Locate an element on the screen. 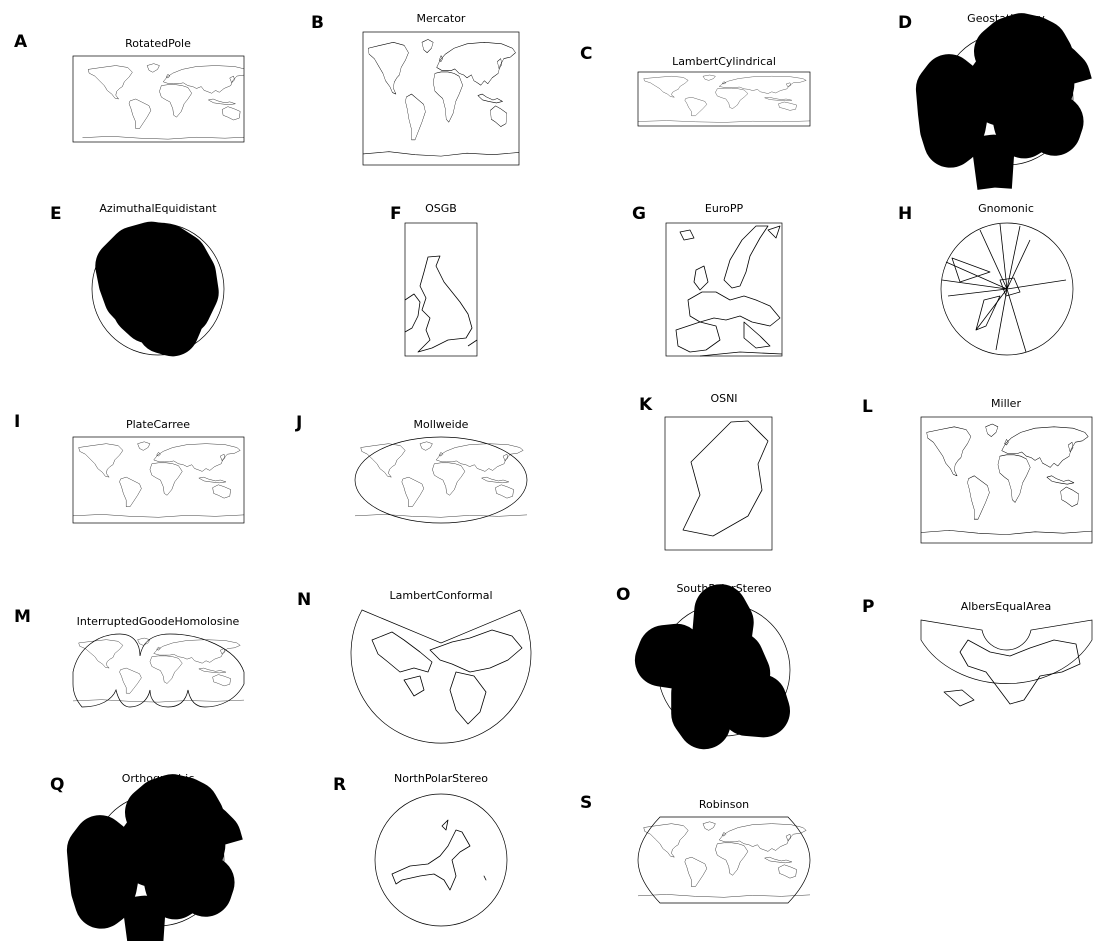 The height and width of the screenshot is (941, 1108). panel-letter: P is located at coordinates (868, 607).